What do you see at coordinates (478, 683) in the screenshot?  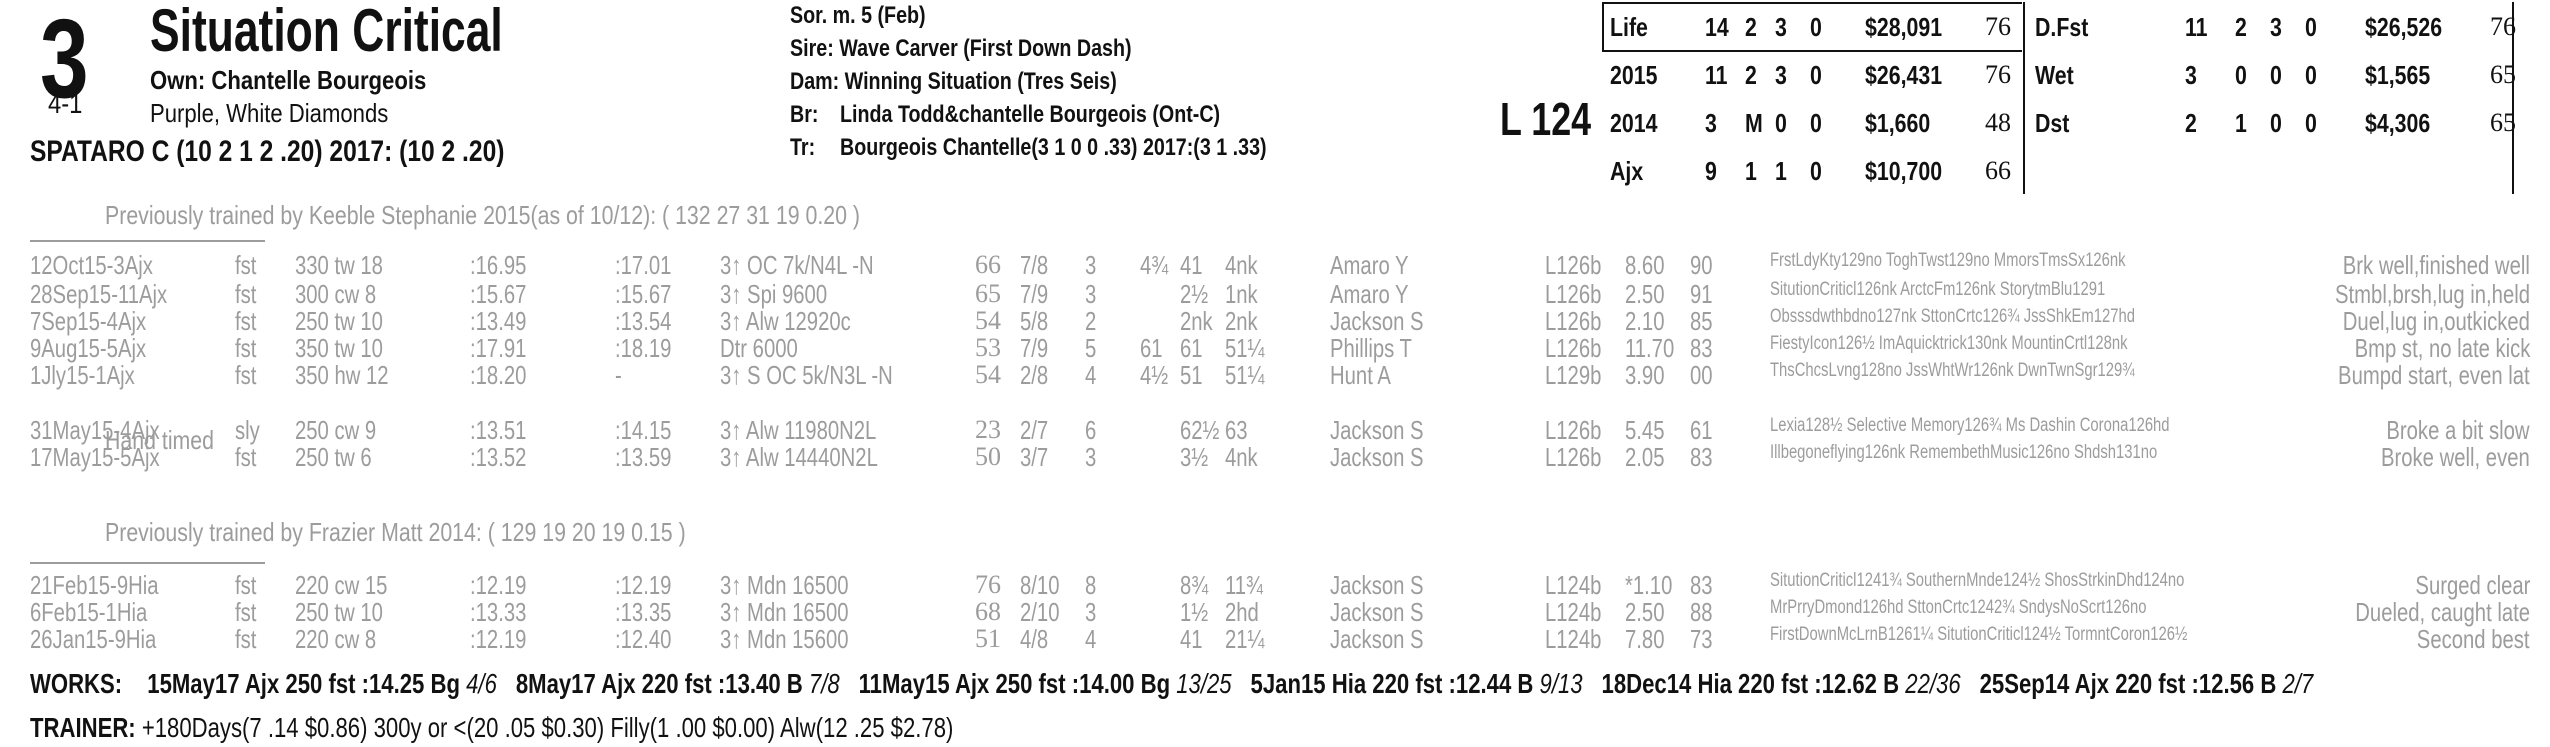 I see `work-rank: 4/6` at bounding box center [478, 683].